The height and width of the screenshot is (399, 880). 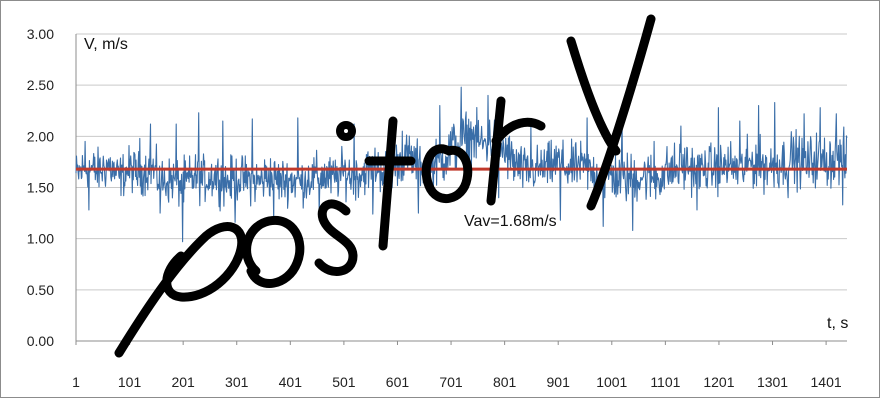 I want to click on y-tick-labels: 0.00 0.50 1.00 1.50 2.00 2.50 3.00, so click(x=40, y=187).